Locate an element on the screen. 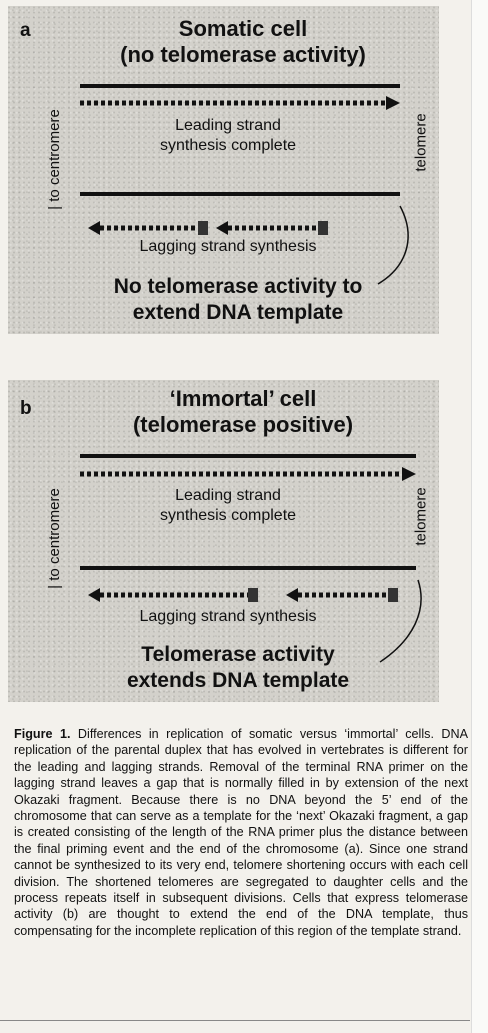 The image size is (488, 1033). outcome-line2: extends DNA template is located at coordinates (238, 681).